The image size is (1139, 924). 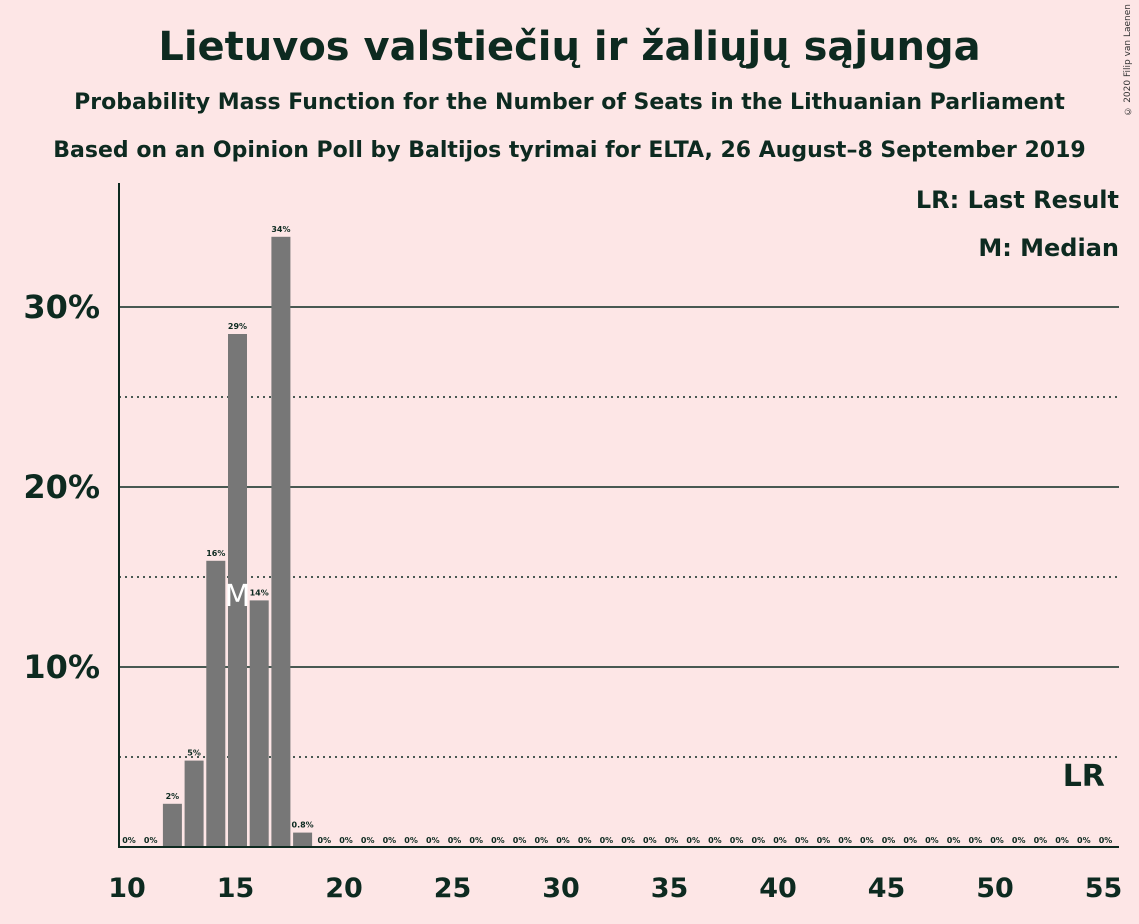 What do you see at coordinates (236, 888) in the screenshot?
I see `x-tick-label: 15` at bounding box center [236, 888].